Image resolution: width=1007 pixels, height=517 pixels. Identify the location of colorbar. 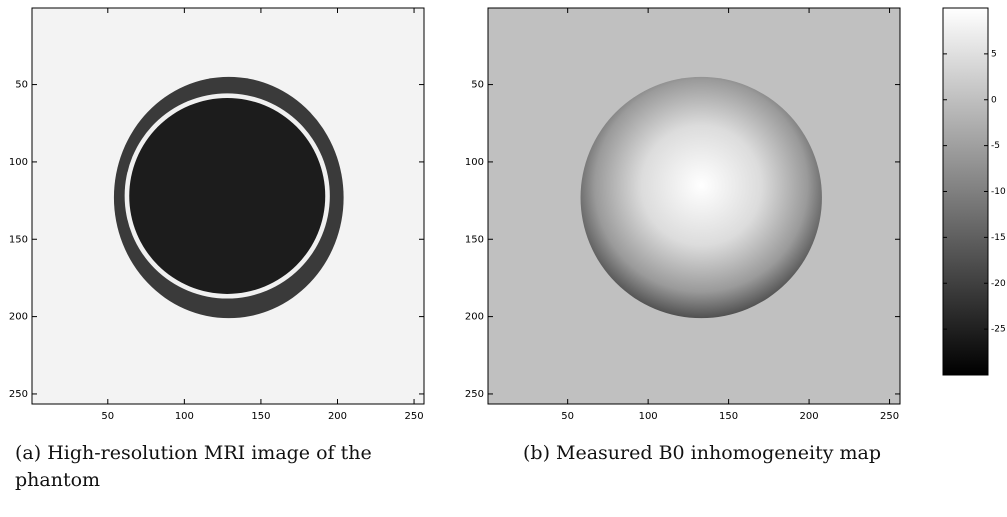
(965, 191).